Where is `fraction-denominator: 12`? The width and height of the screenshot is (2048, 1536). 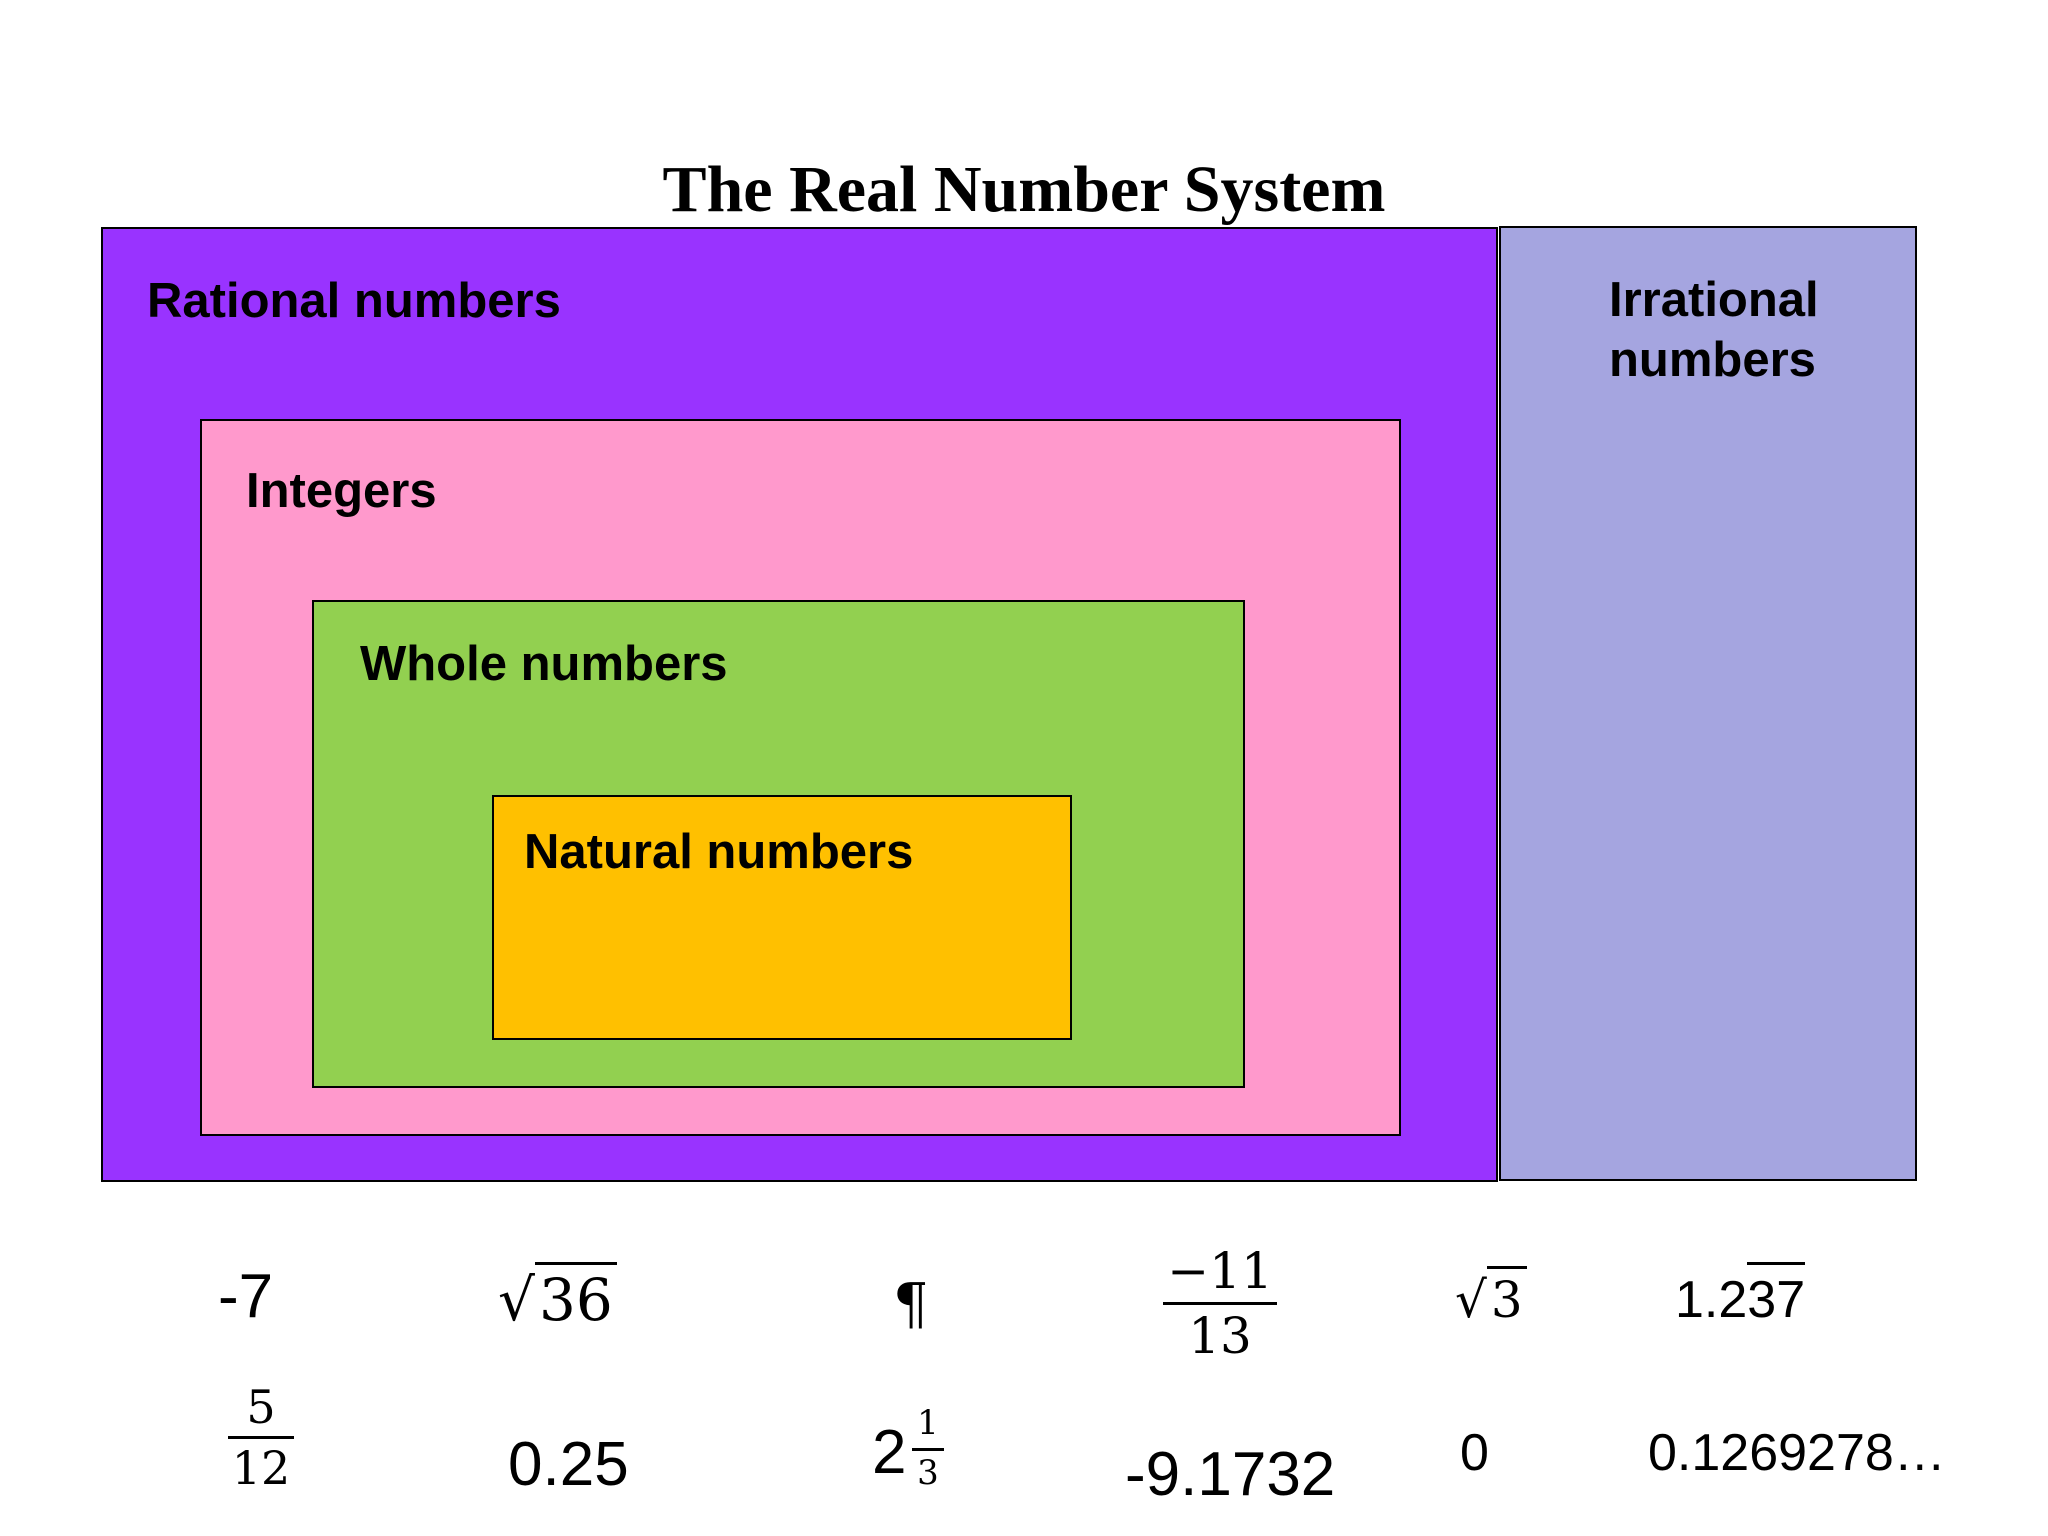
fraction-denominator: 12 is located at coordinates (261, 1468).